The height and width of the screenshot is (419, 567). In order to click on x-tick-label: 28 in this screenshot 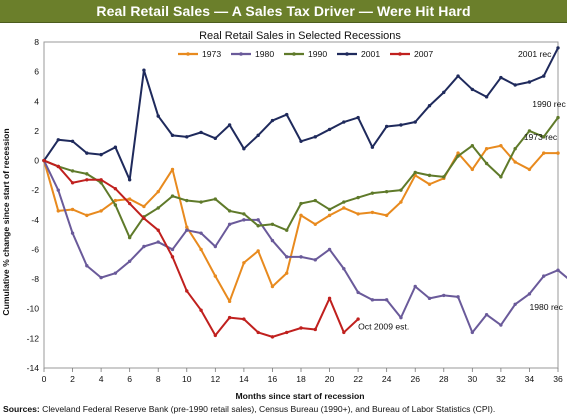, I will do `click(444, 379)`.